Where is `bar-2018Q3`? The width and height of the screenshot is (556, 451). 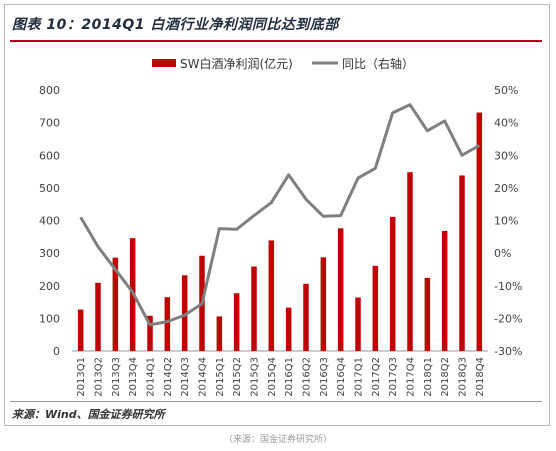 bar-2018Q3 is located at coordinates (462, 263).